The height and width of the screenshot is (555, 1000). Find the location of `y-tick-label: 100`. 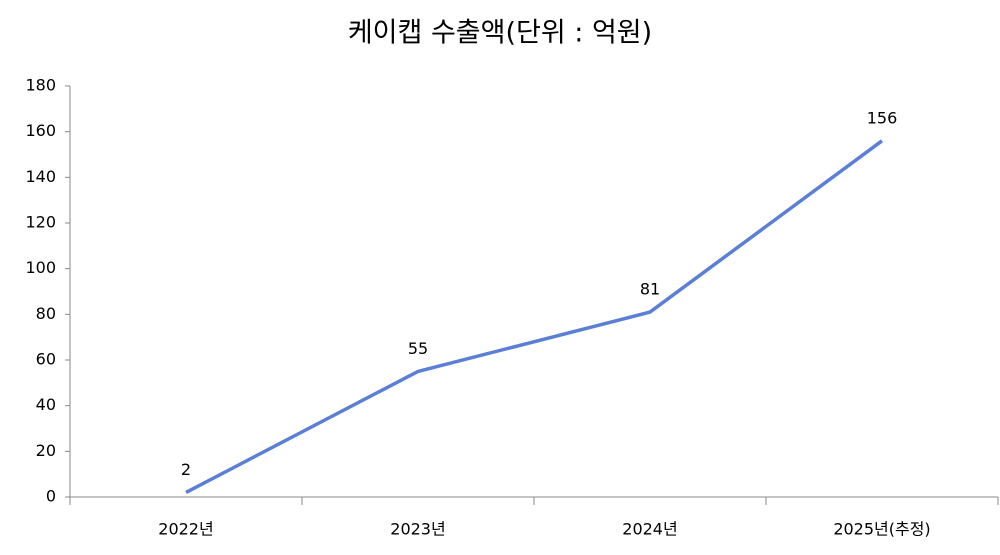

y-tick-label: 100 is located at coordinates (40, 267).